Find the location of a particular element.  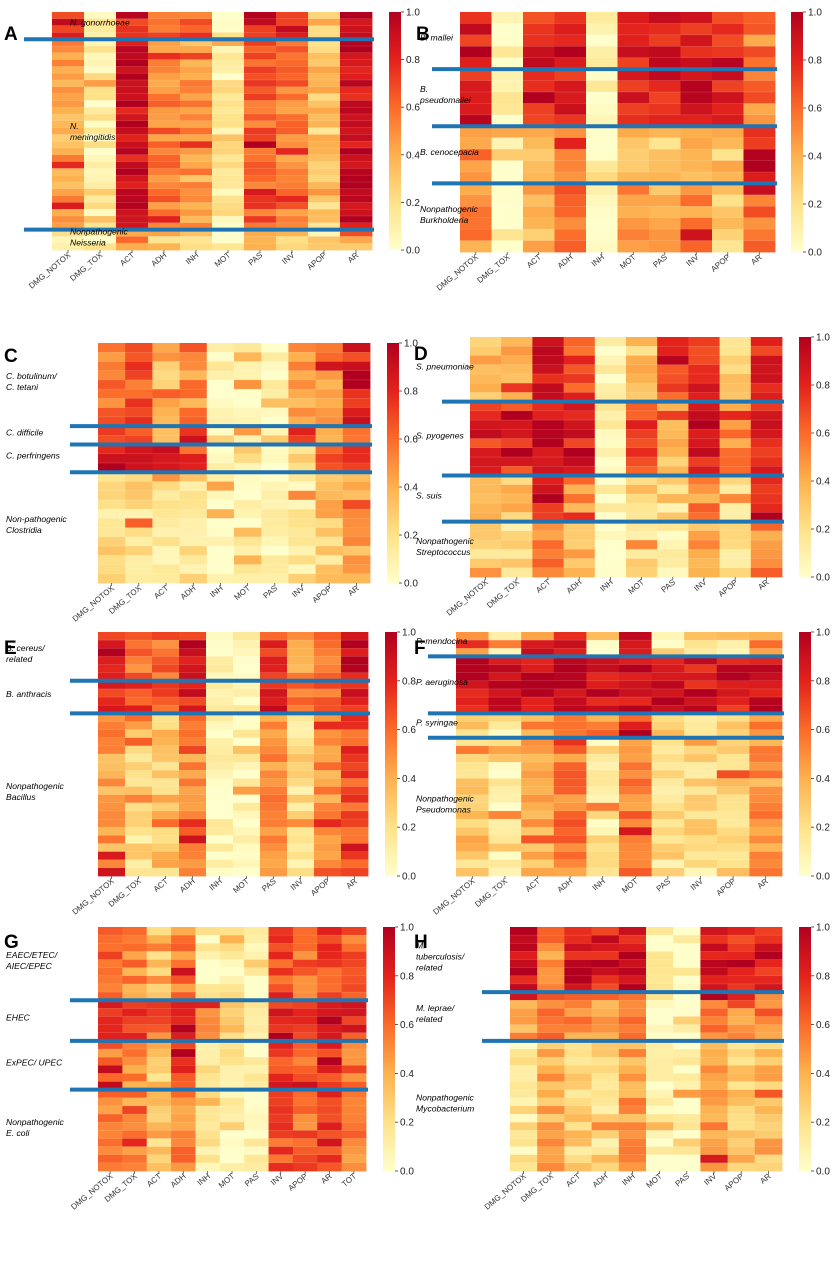

x-tick-label: INH is located at coordinates (192, 258).